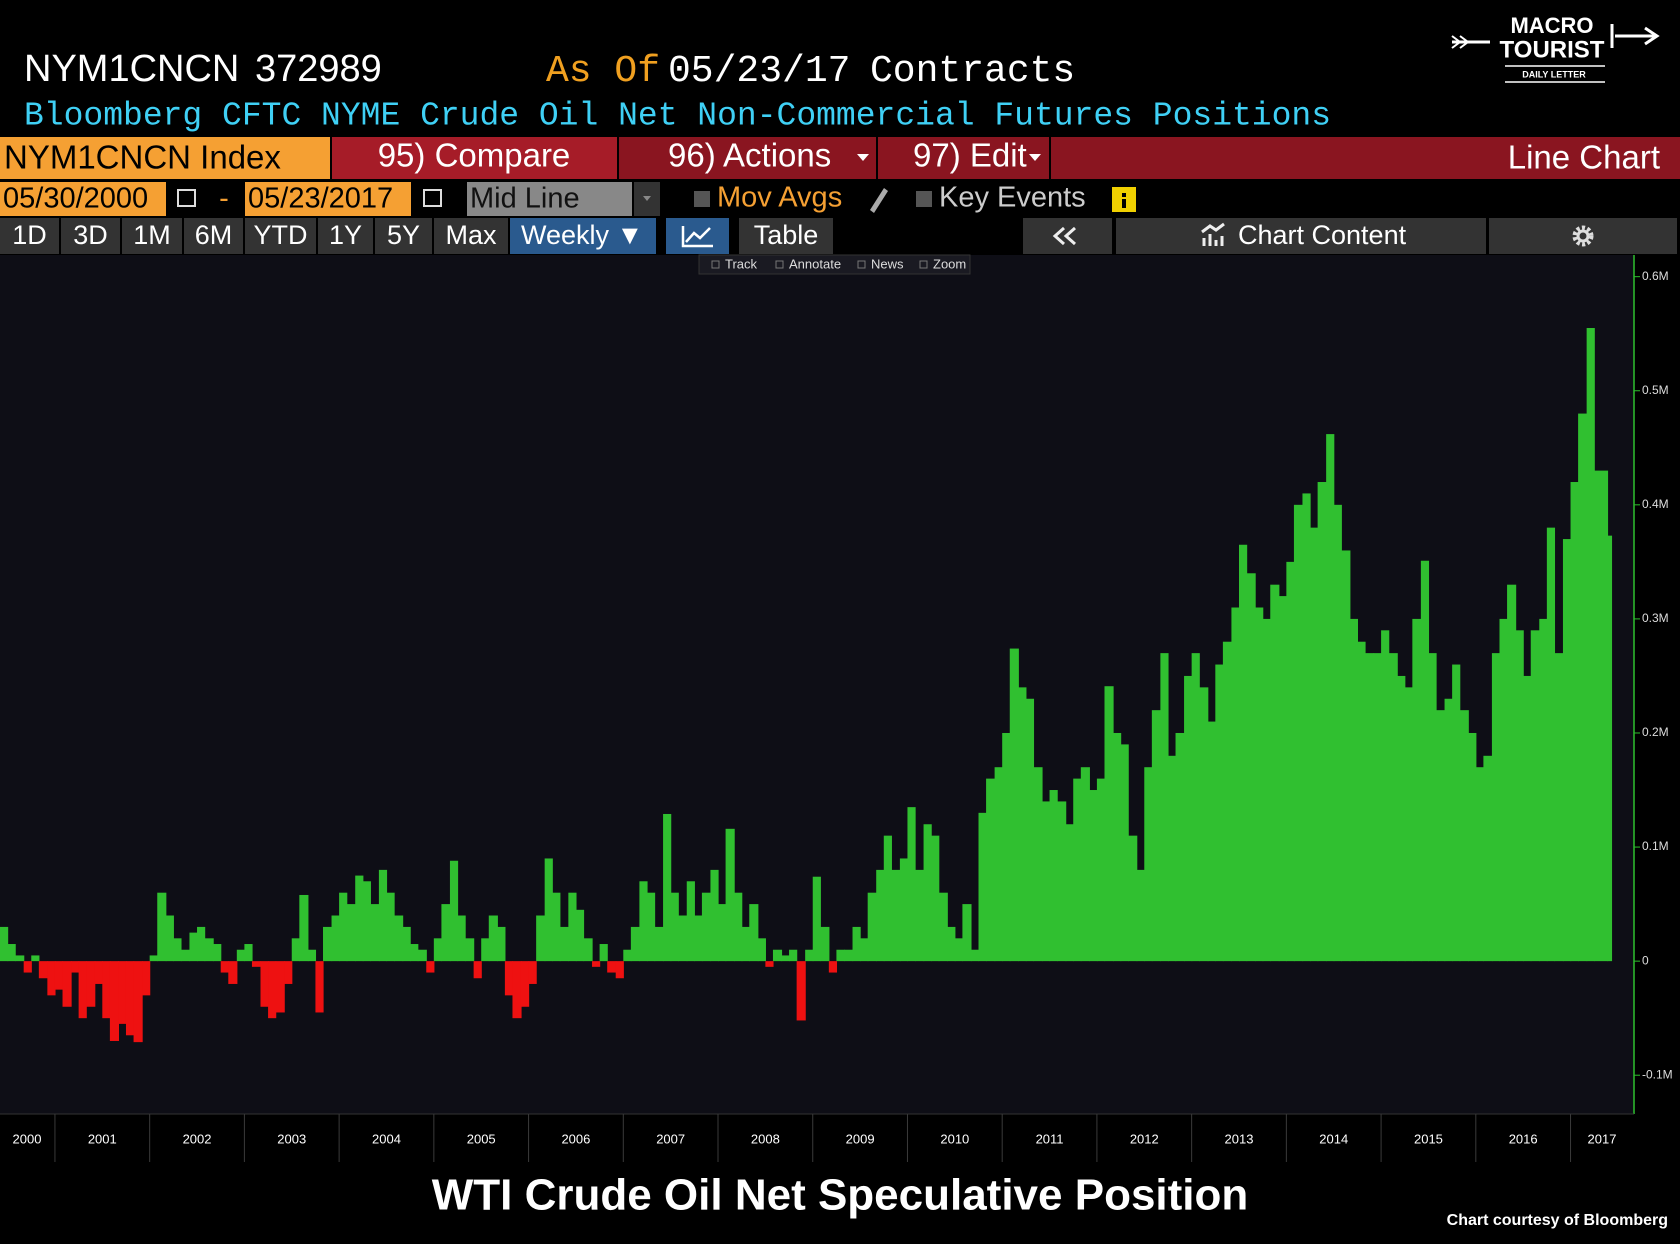 Image resolution: width=1680 pixels, height=1244 pixels. What do you see at coordinates (131, 69) in the screenshot?
I see `ticker: NYM1CNCN` at bounding box center [131, 69].